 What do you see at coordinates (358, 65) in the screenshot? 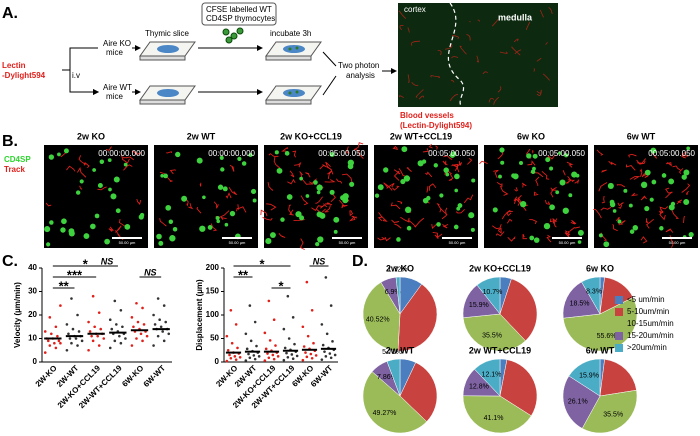
I see `two-photon-label: Two photon` at bounding box center [358, 65].